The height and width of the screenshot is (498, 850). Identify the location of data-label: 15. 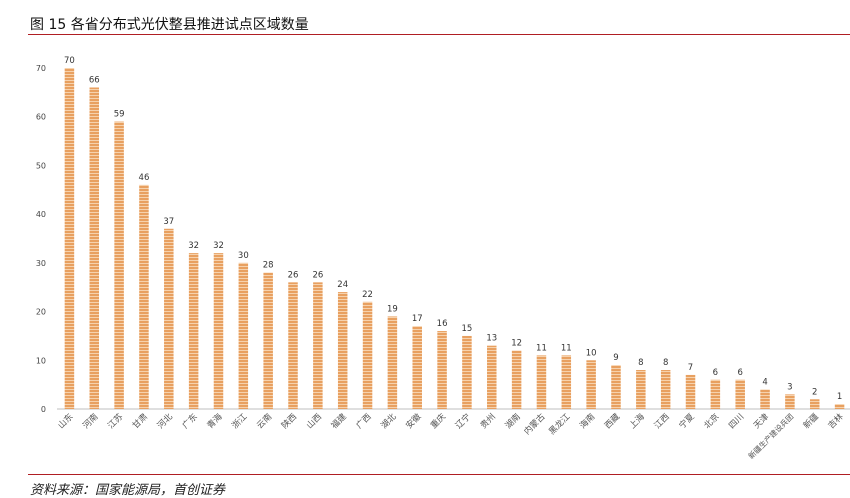
(467, 329).